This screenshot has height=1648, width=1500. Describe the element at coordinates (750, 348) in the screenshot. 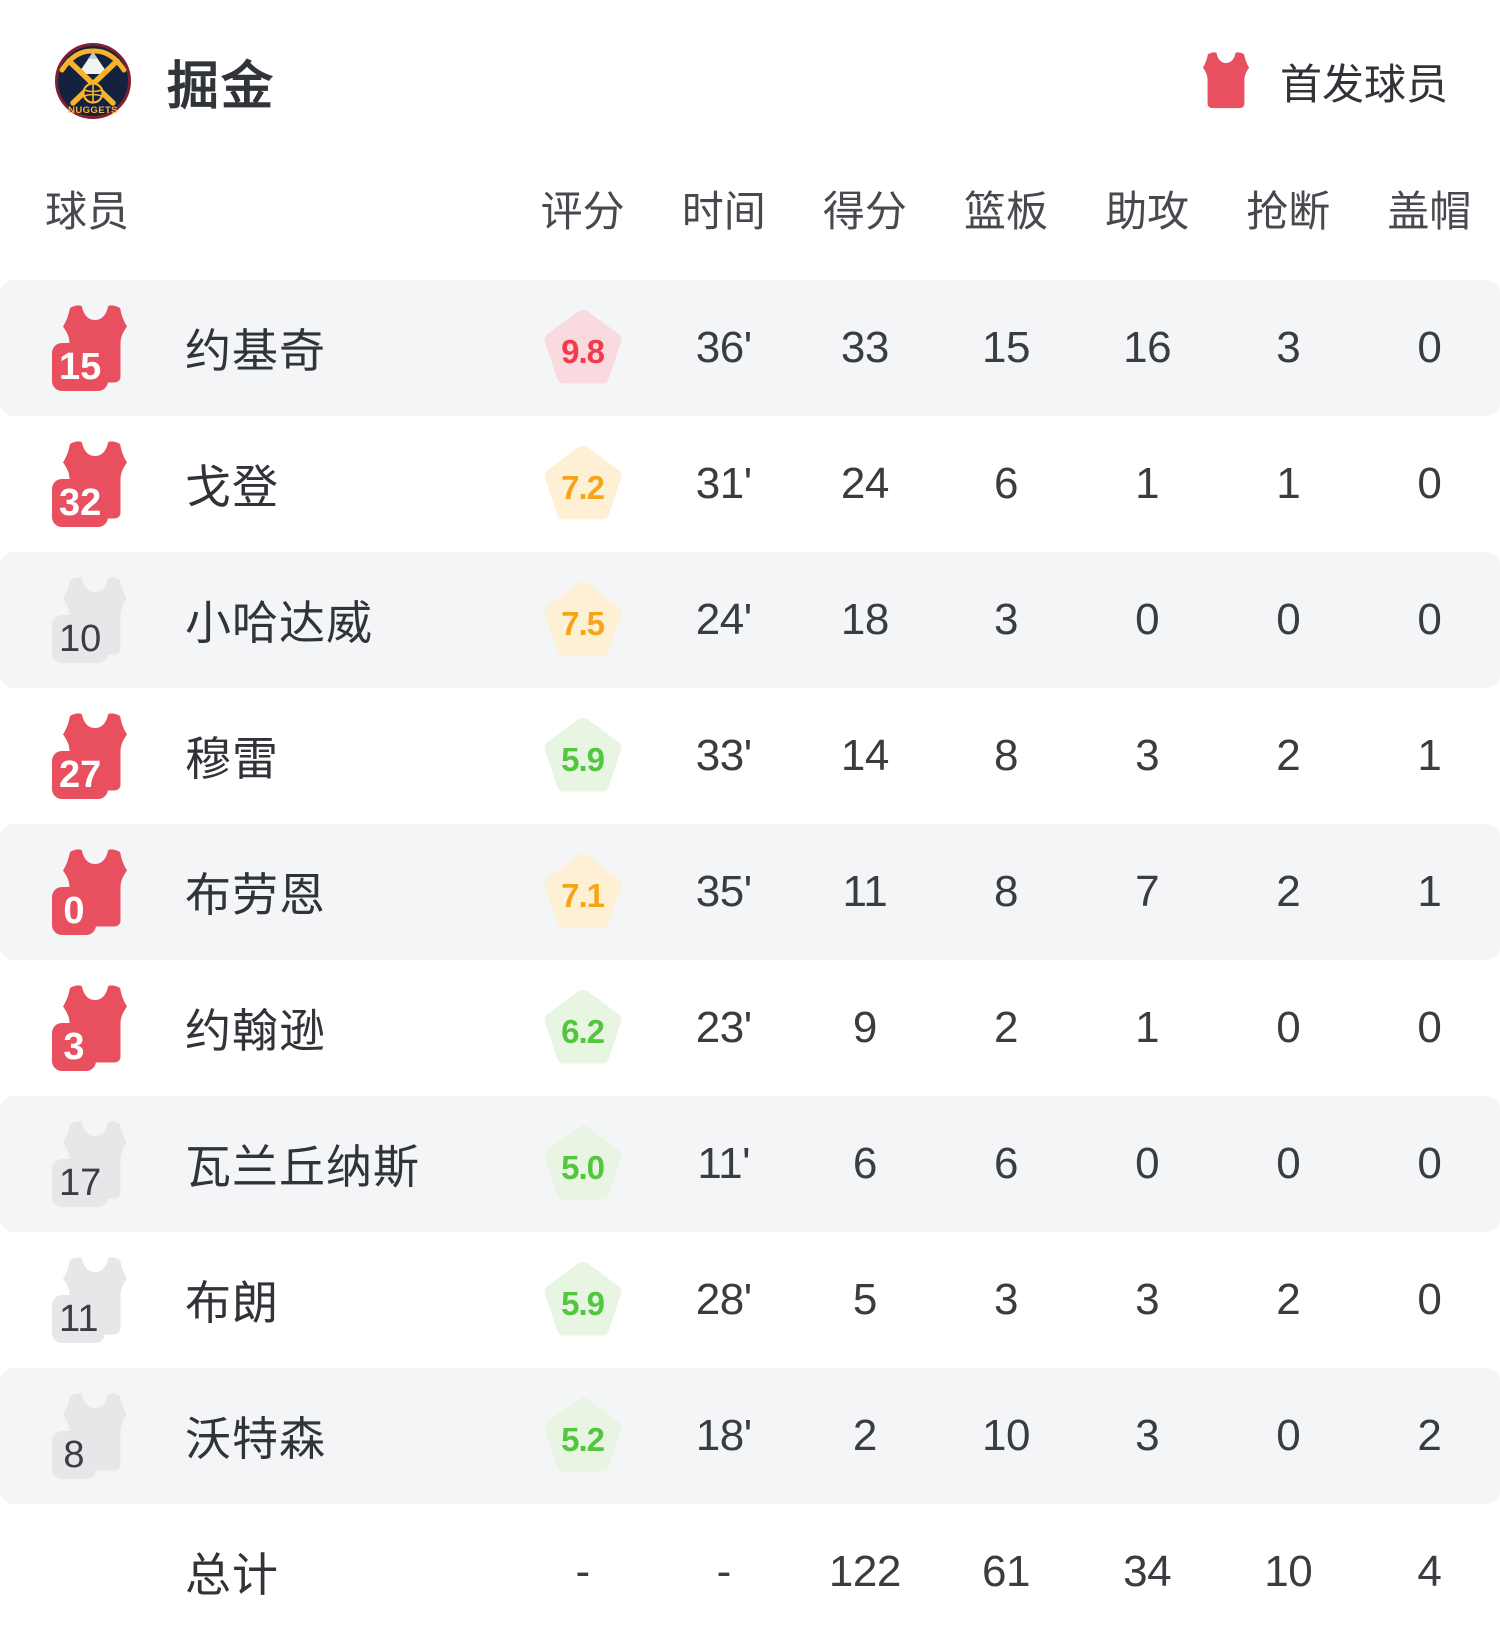

I see `player-row: 15 约基奇 9.8 36' 33 15 16 3 0` at that location.